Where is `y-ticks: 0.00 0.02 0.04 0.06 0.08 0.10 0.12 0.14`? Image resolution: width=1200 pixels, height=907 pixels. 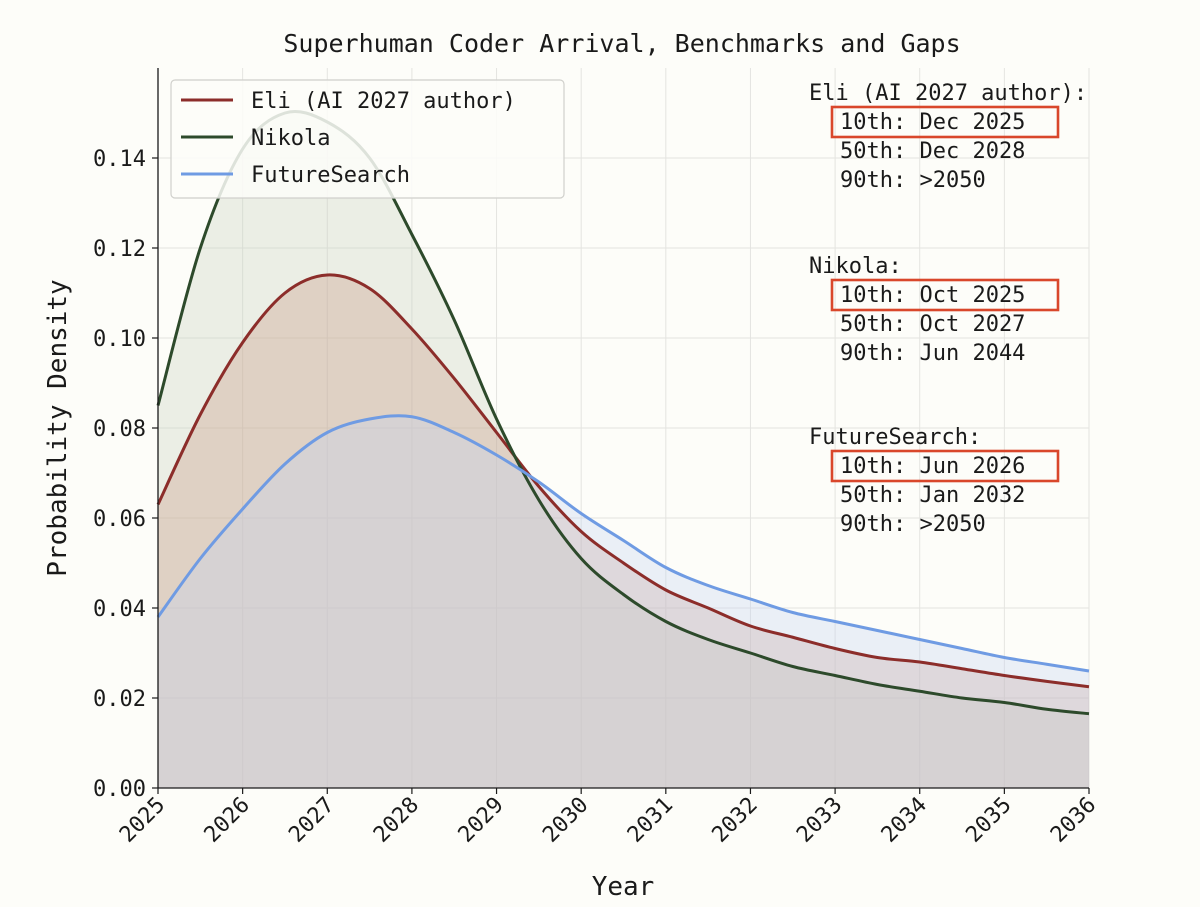
y-ticks: 0.00 0.02 0.04 0.06 0.08 0.10 0.12 0.14 is located at coordinates (125, 474).